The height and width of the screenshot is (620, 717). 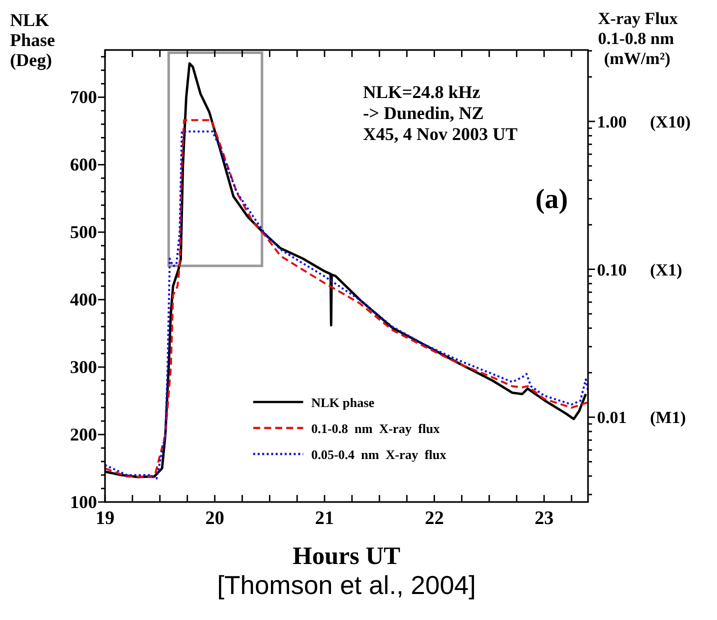 What do you see at coordinates (423, 113) in the screenshot?
I see `annotation: -> Dunedin, NZ` at bounding box center [423, 113].